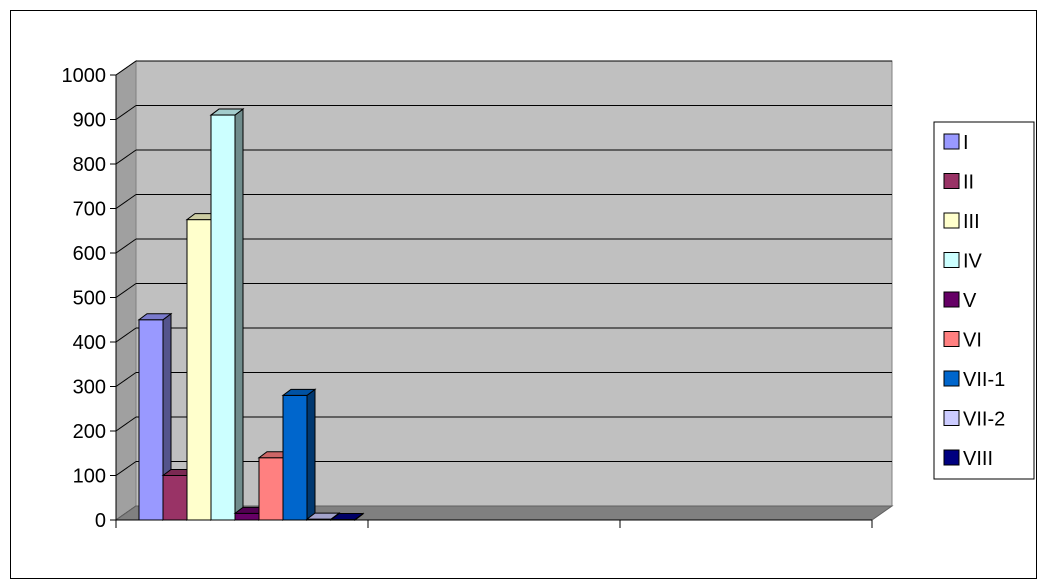  What do you see at coordinates (89, 121) in the screenshot?
I see `y-tick-label: 900` at bounding box center [89, 121].